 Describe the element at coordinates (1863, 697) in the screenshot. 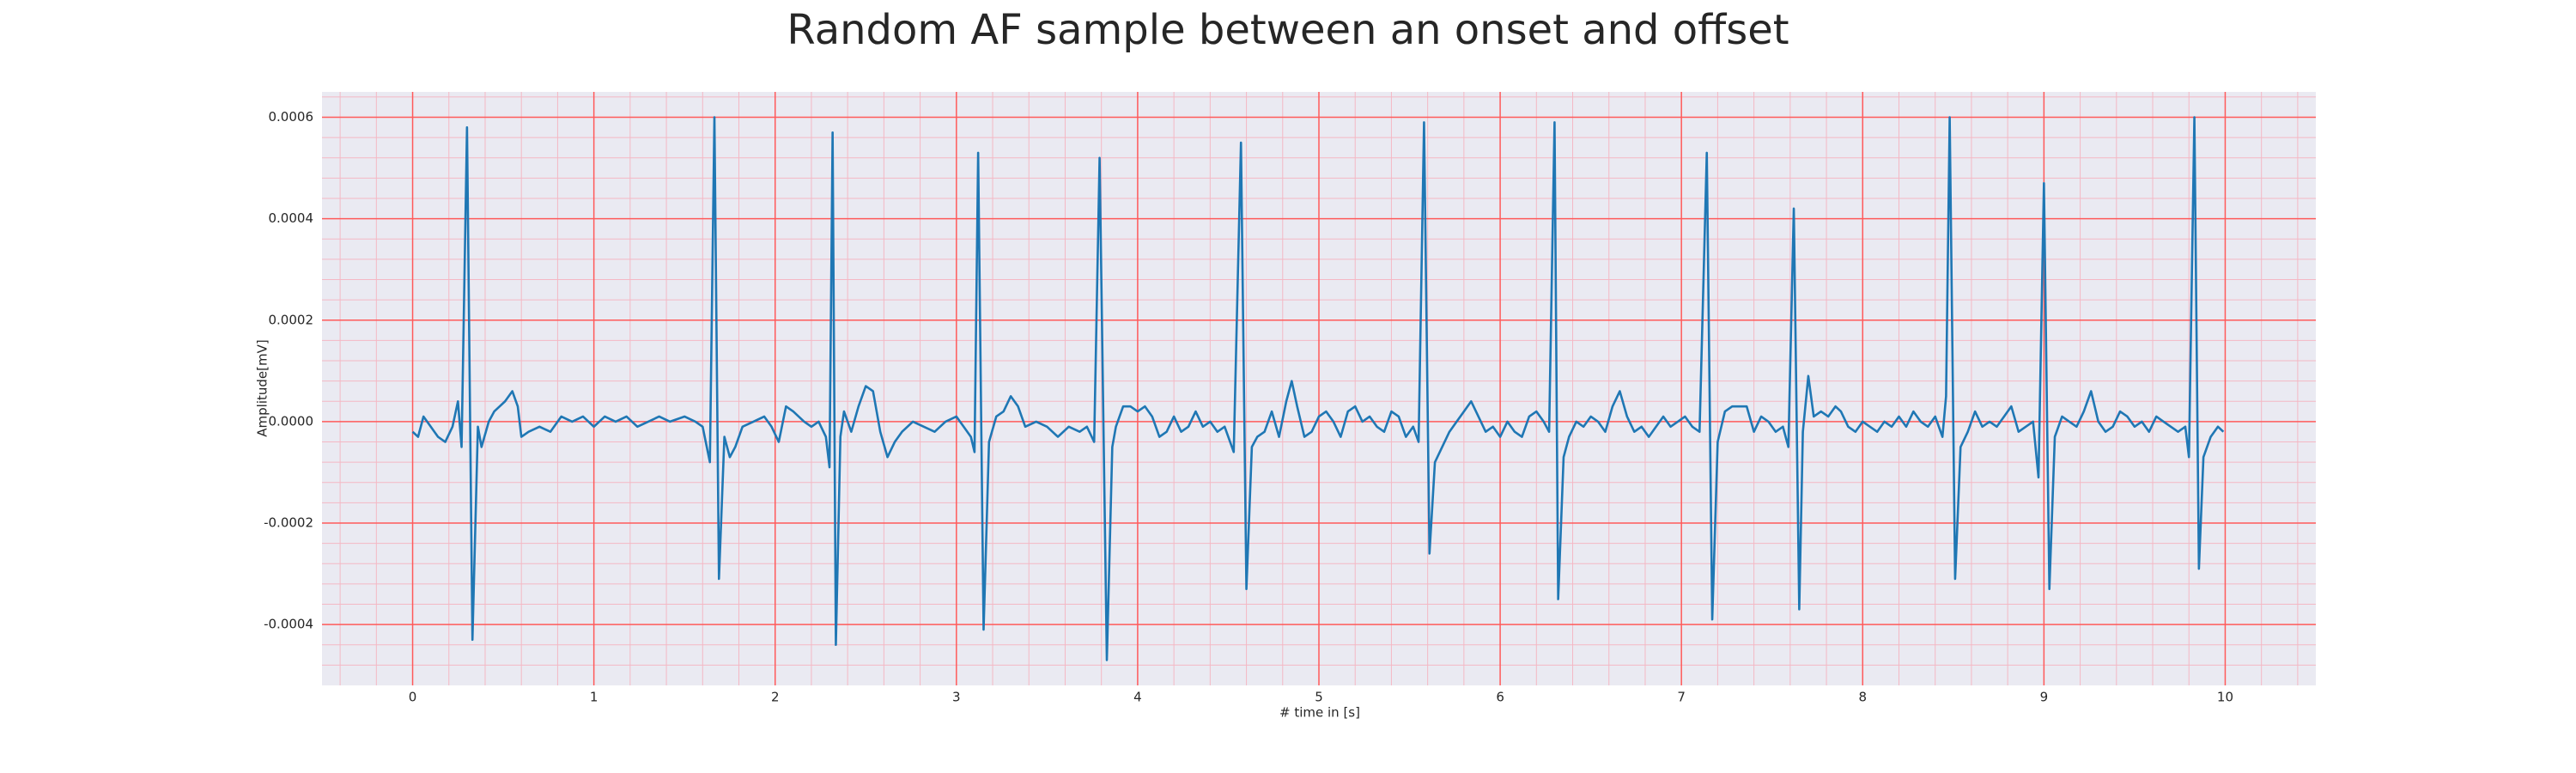

I see `x-tick-label: 8` at that location.